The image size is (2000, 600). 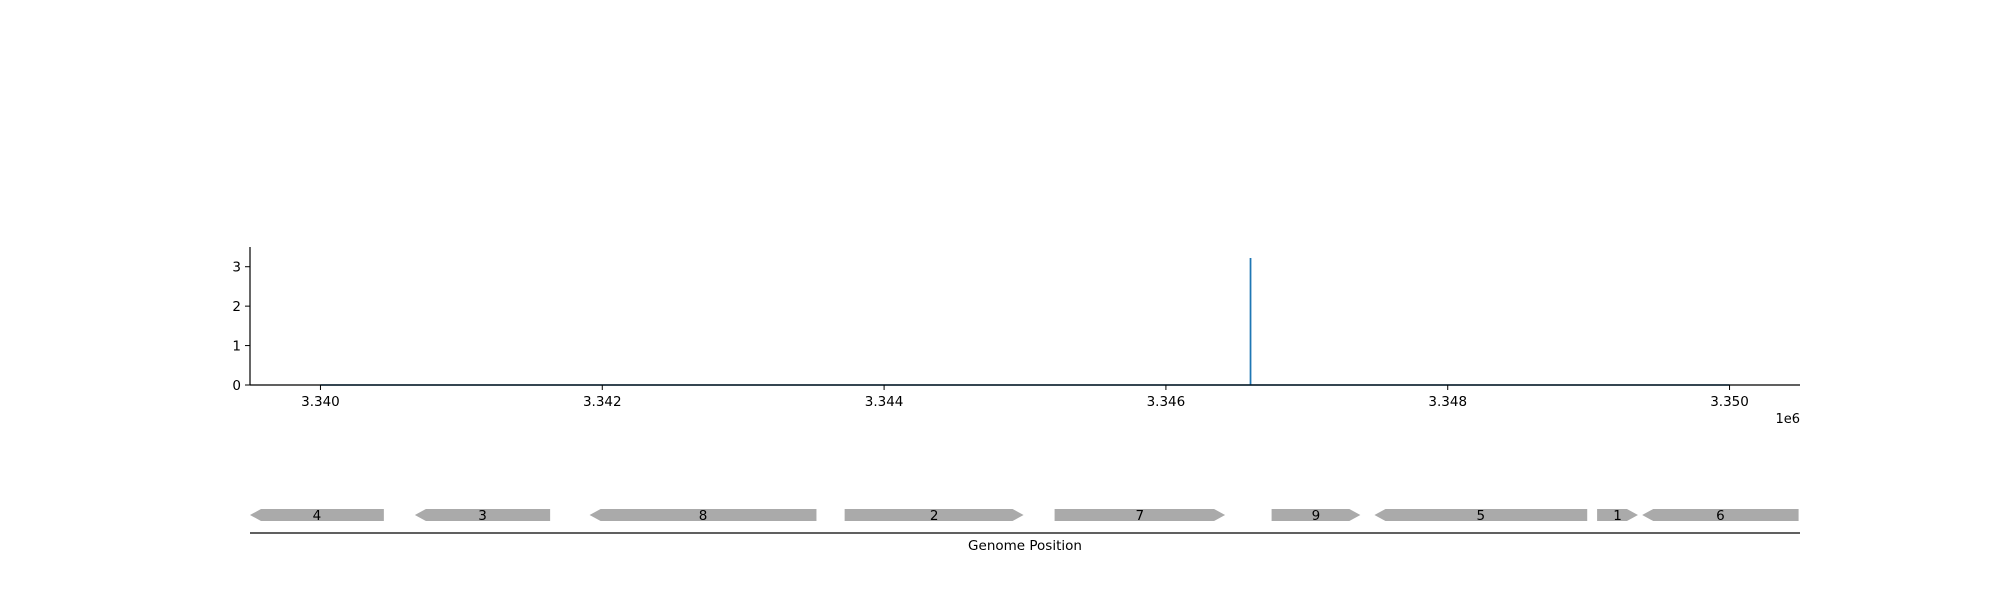 I want to click on x-tick-label: 3.344, so click(x=884, y=402).